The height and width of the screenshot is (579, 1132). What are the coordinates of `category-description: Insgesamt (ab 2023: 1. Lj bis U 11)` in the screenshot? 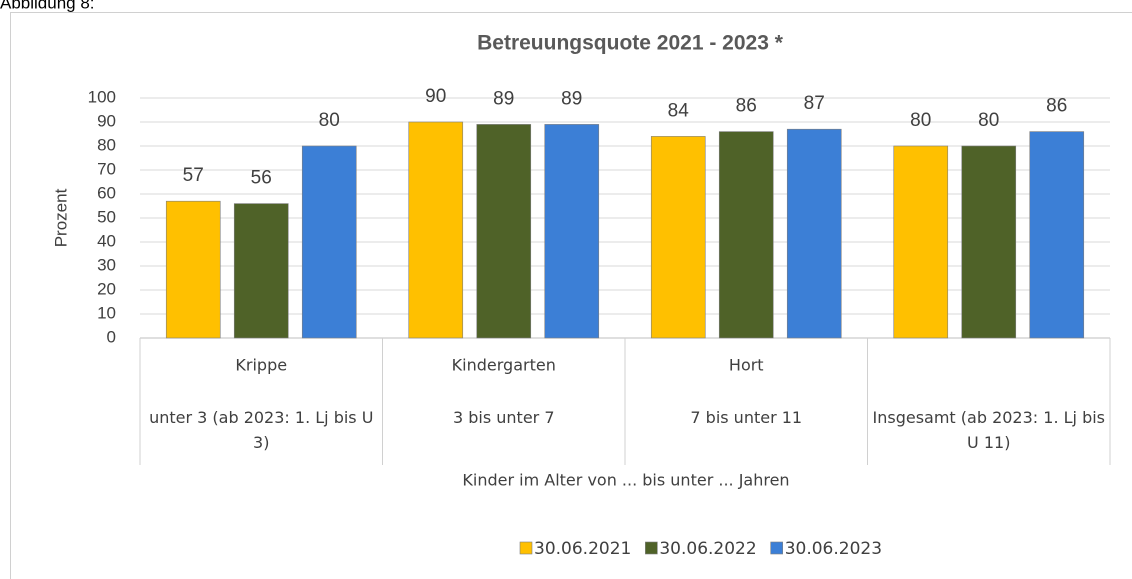 It's located at (989, 430).